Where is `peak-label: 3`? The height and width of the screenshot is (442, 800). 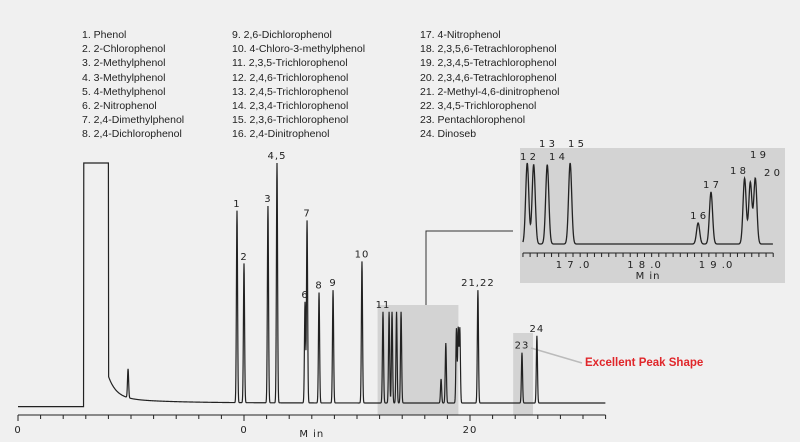 peak-label: 3 is located at coordinates (267, 199).